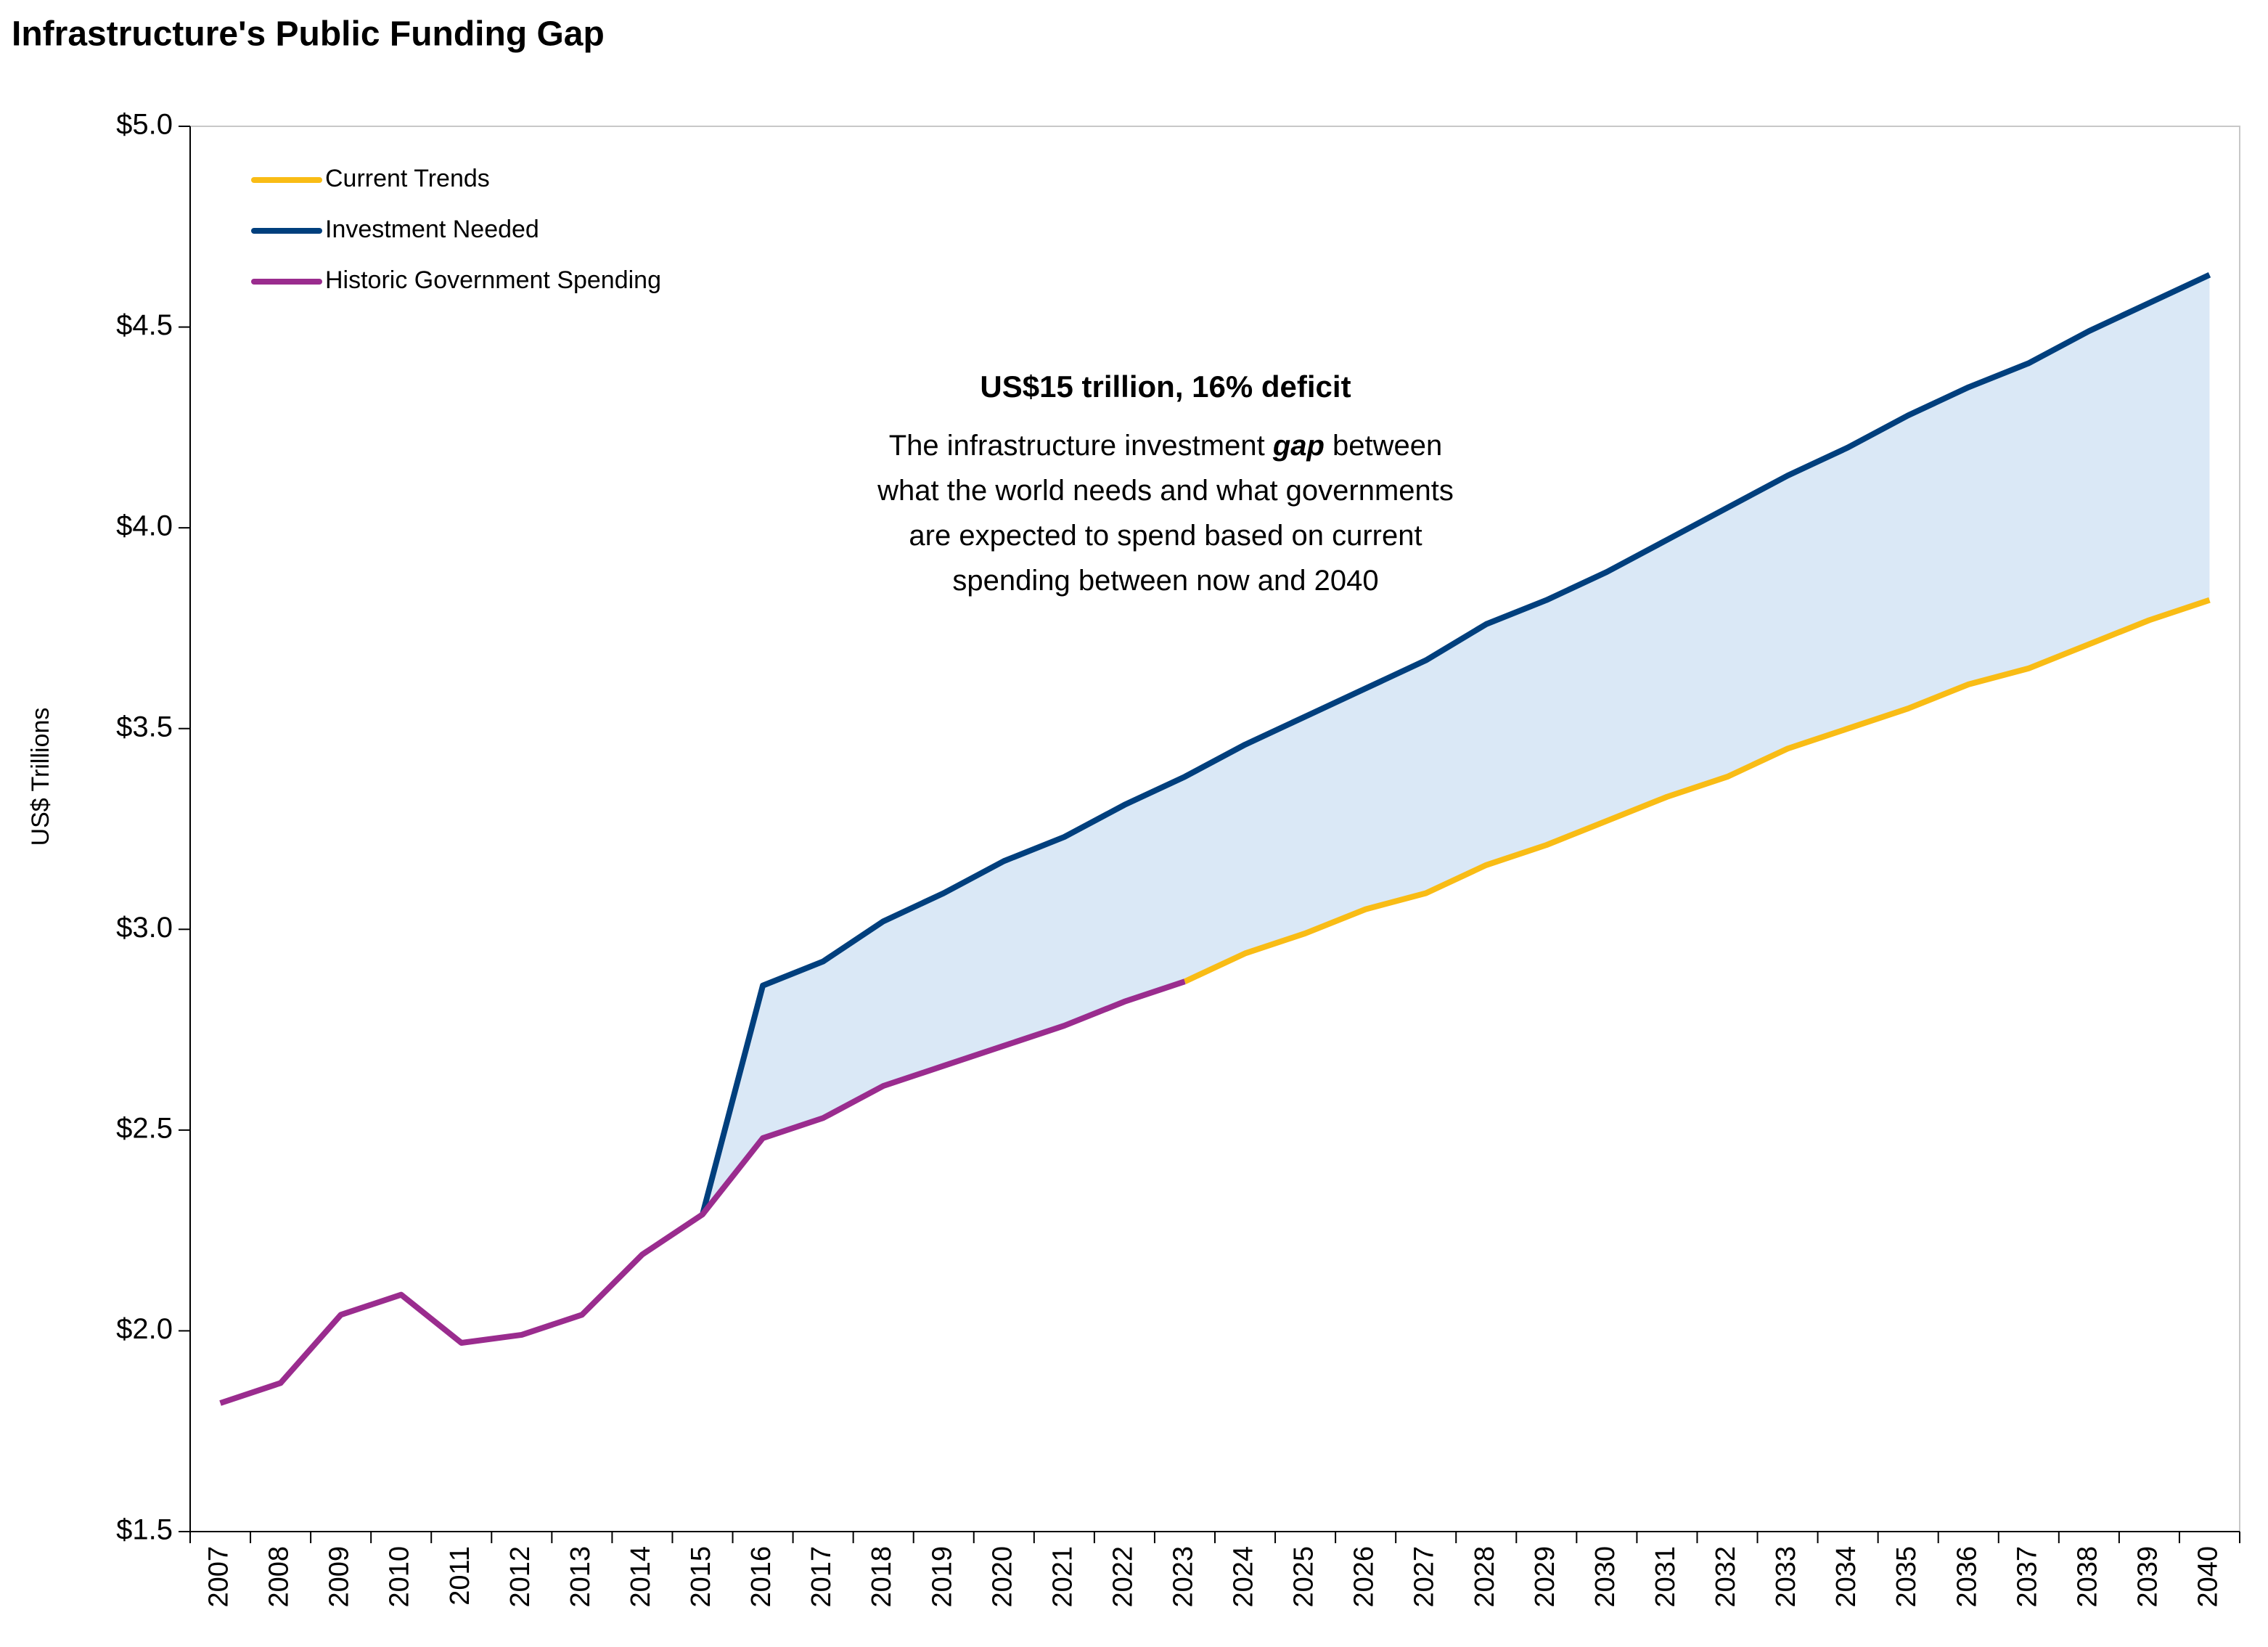 The height and width of the screenshot is (1647, 2268). Describe the element at coordinates (520, 1577) in the screenshot. I see `x-tick-label: 2012` at that location.